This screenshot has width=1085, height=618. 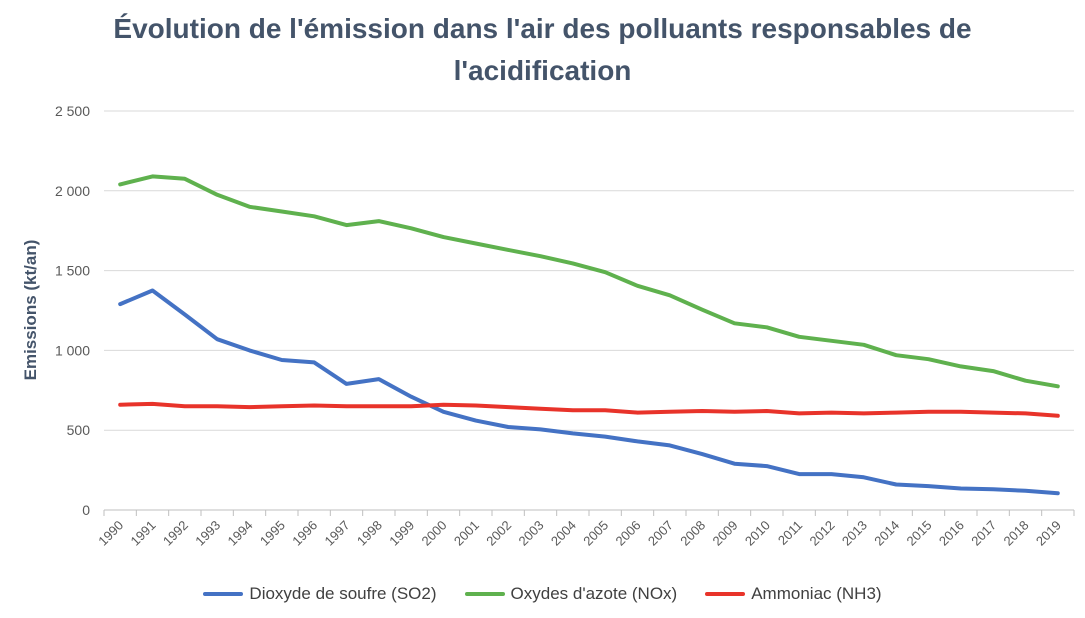 What do you see at coordinates (628, 533) in the screenshot?
I see `x-tick-label: 2006` at bounding box center [628, 533].